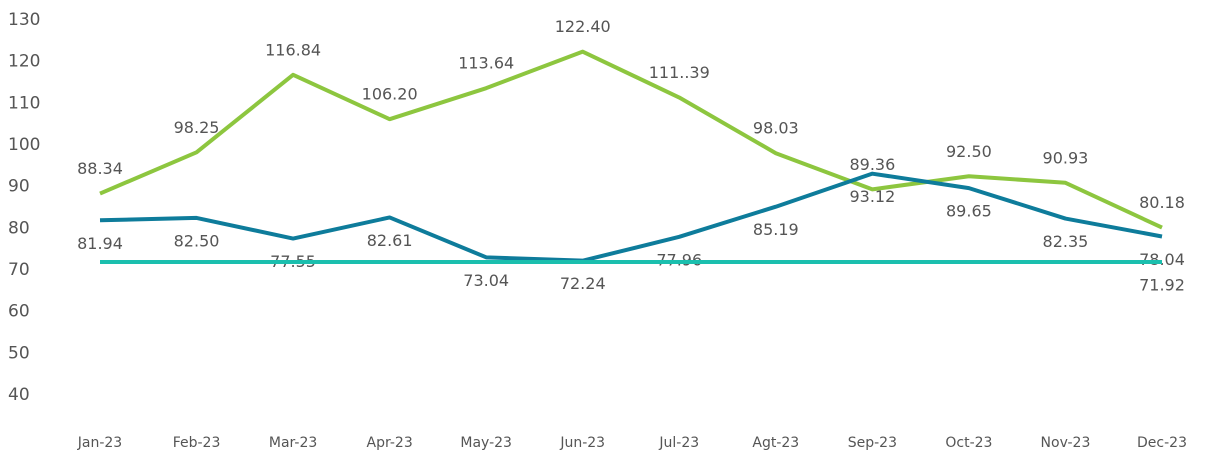 Image resolution: width=1208 pixels, height=452 pixels. I want to click on y-tick-label: 100, so click(24, 145).